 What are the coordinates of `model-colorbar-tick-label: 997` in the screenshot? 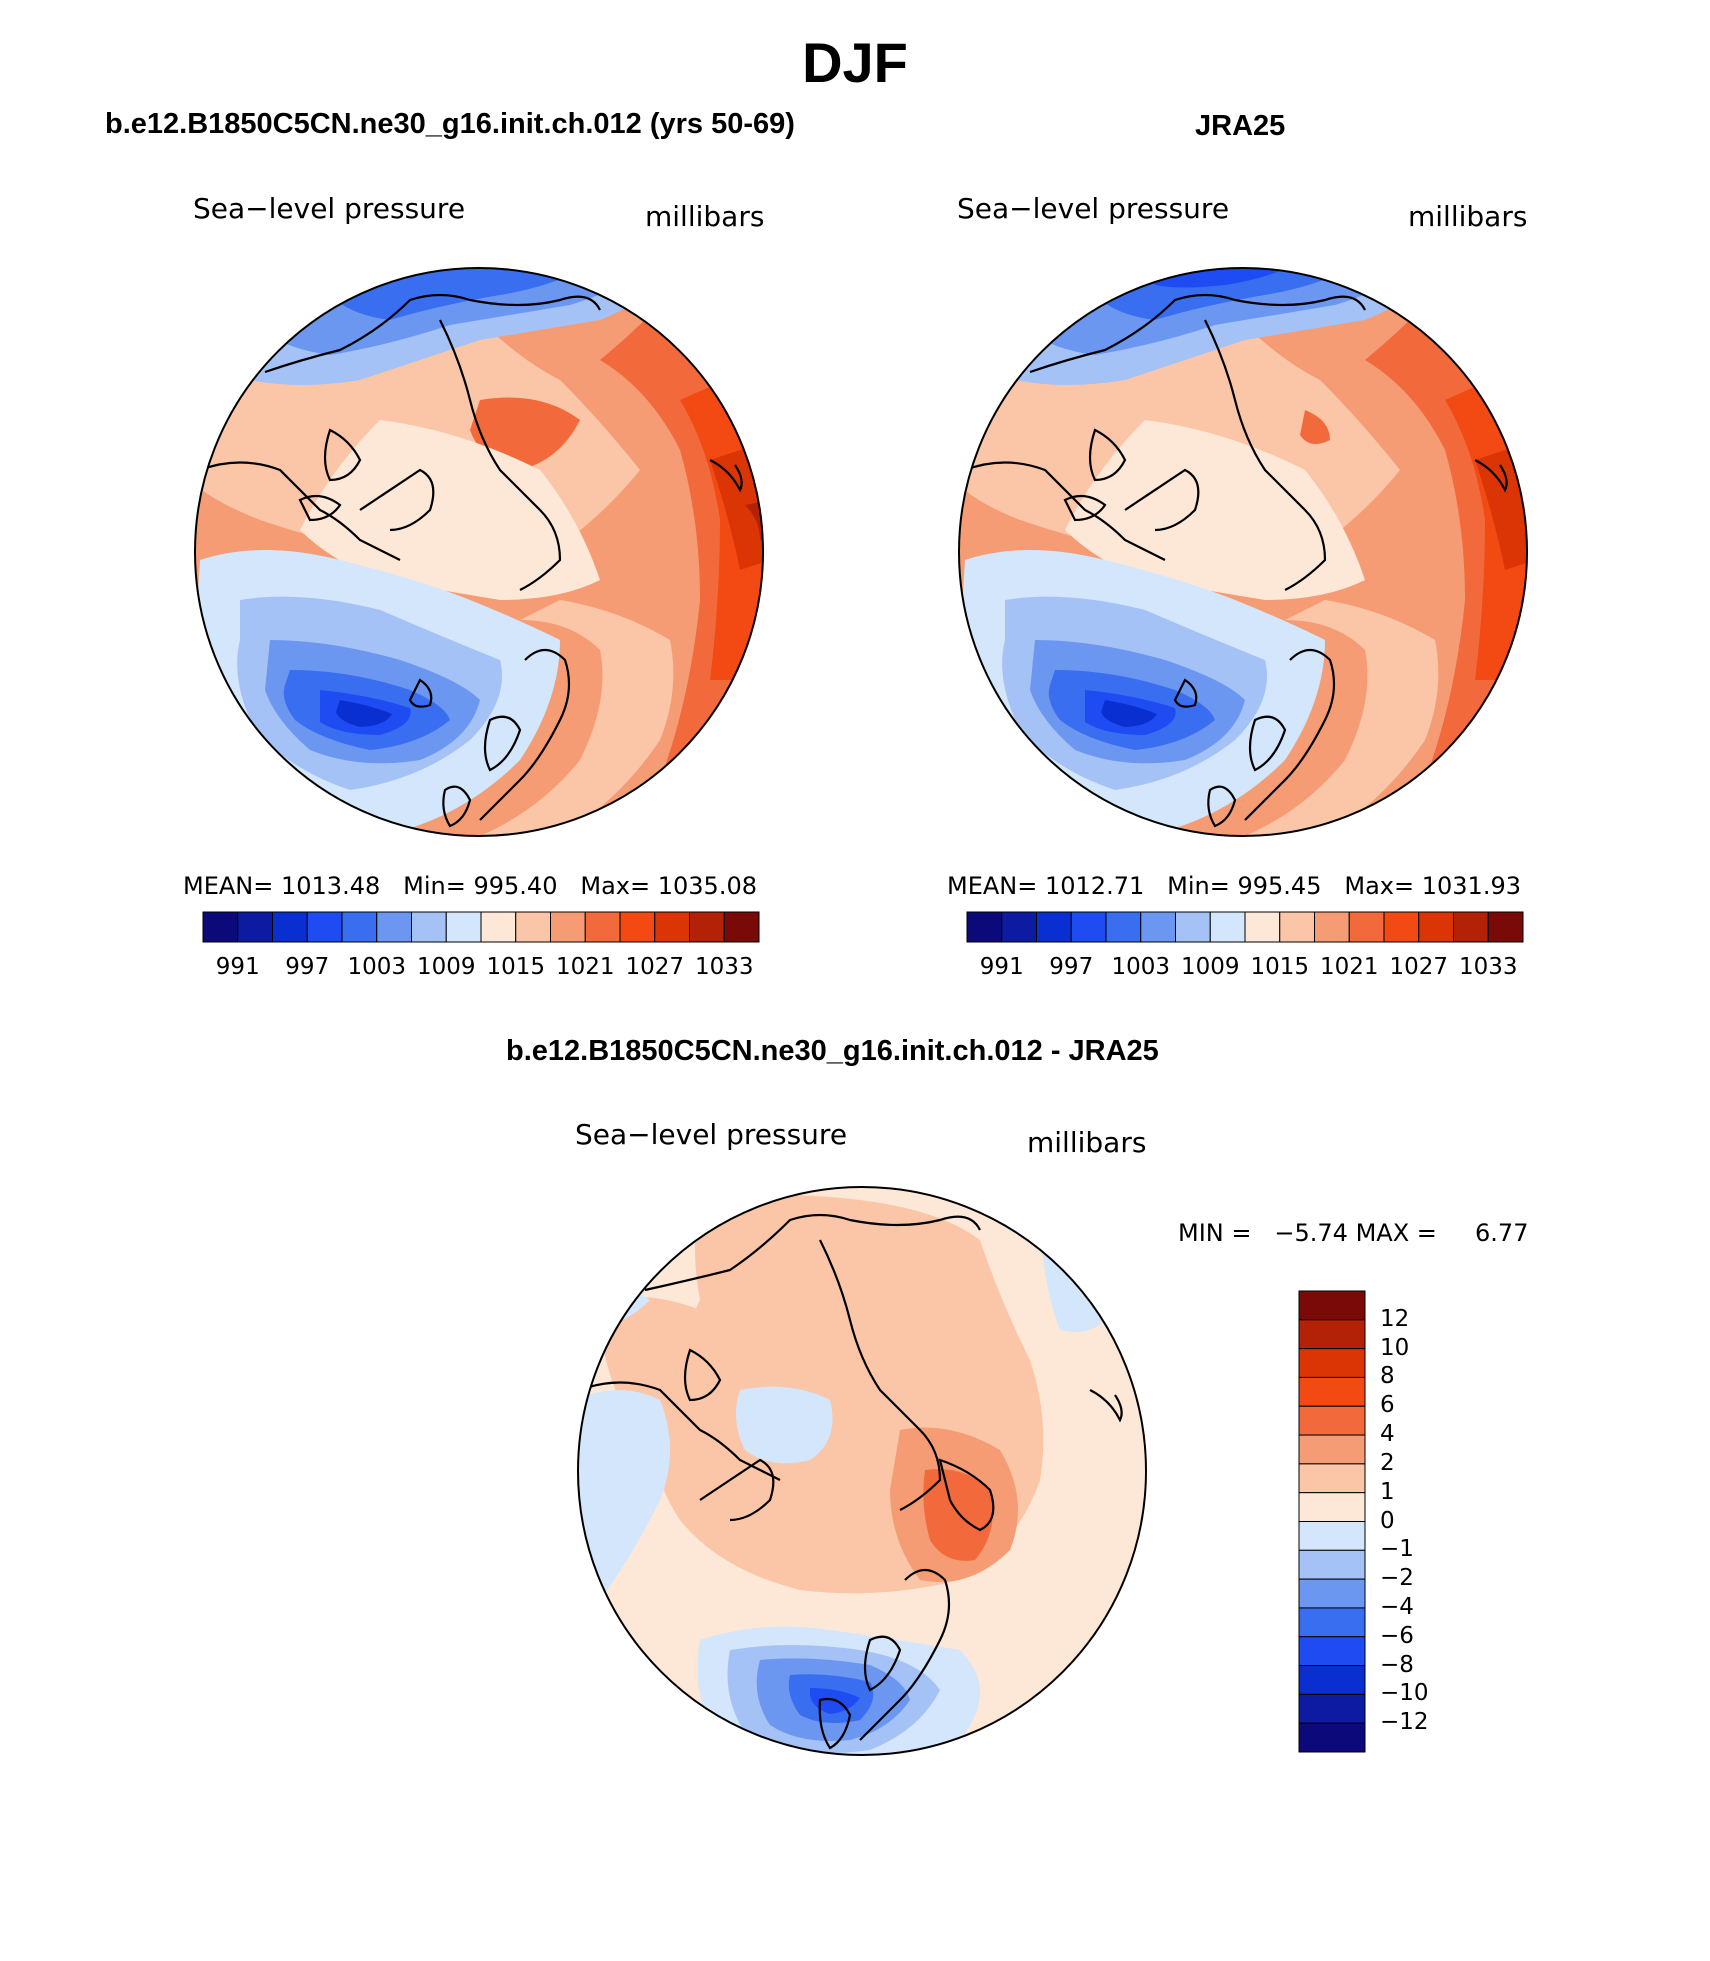 It's located at (307, 967).